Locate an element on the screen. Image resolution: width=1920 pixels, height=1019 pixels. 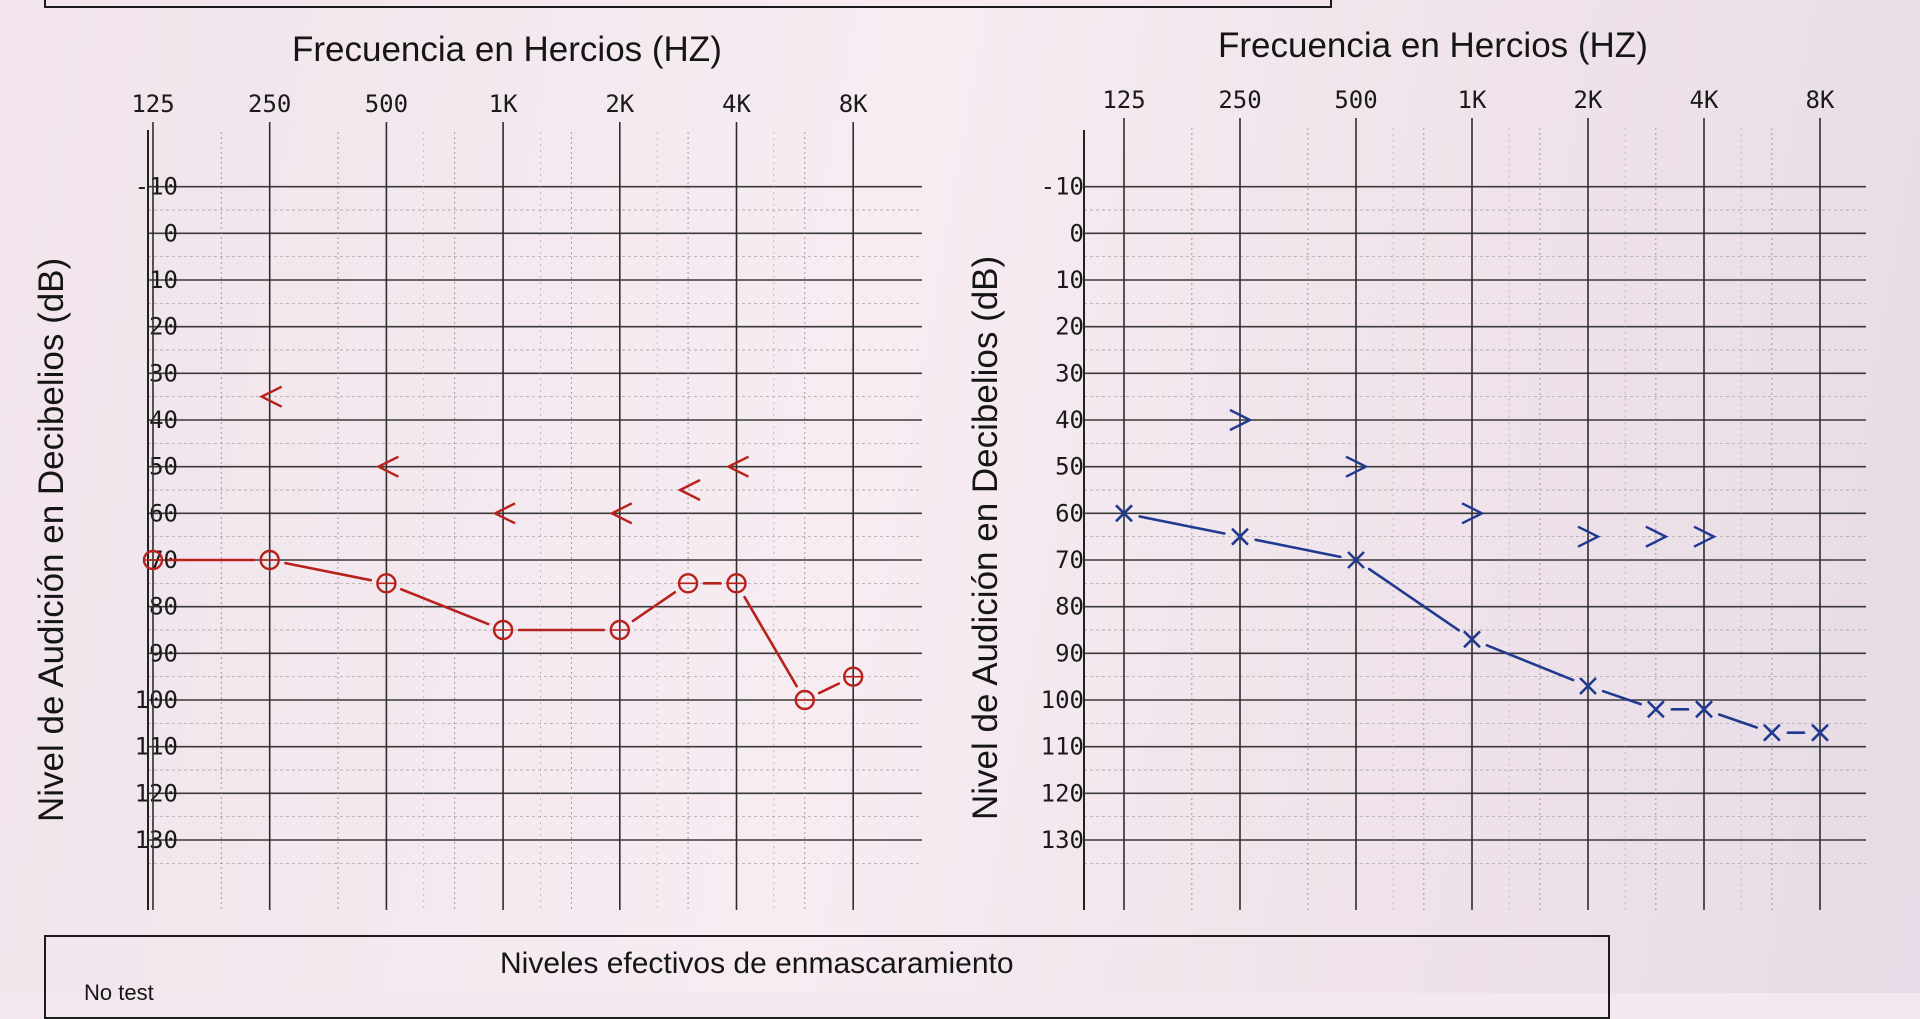
top-form-box is located at coordinates (688, 4).